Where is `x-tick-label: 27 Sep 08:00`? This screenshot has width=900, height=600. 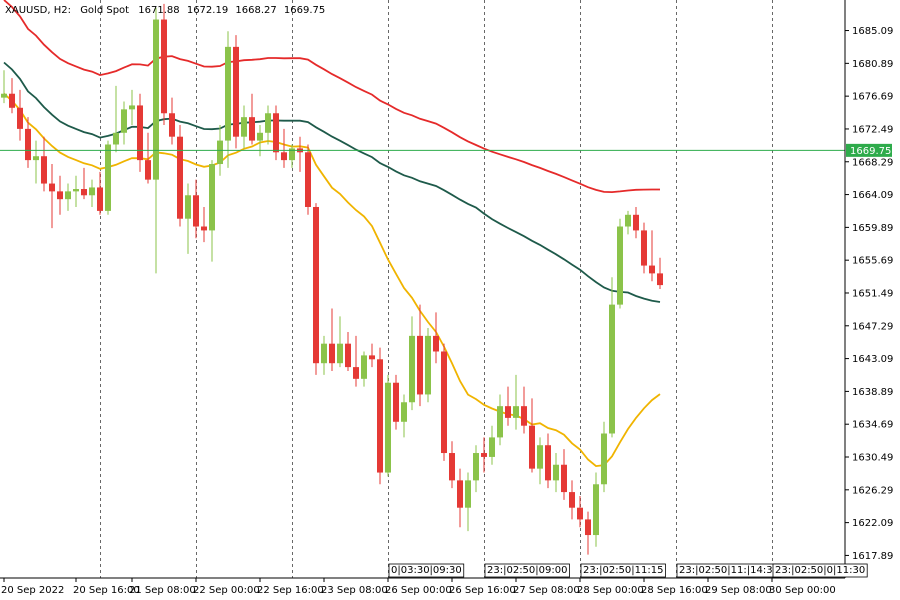 x-tick-label: 27 Sep 08:00 is located at coordinates (546, 590).